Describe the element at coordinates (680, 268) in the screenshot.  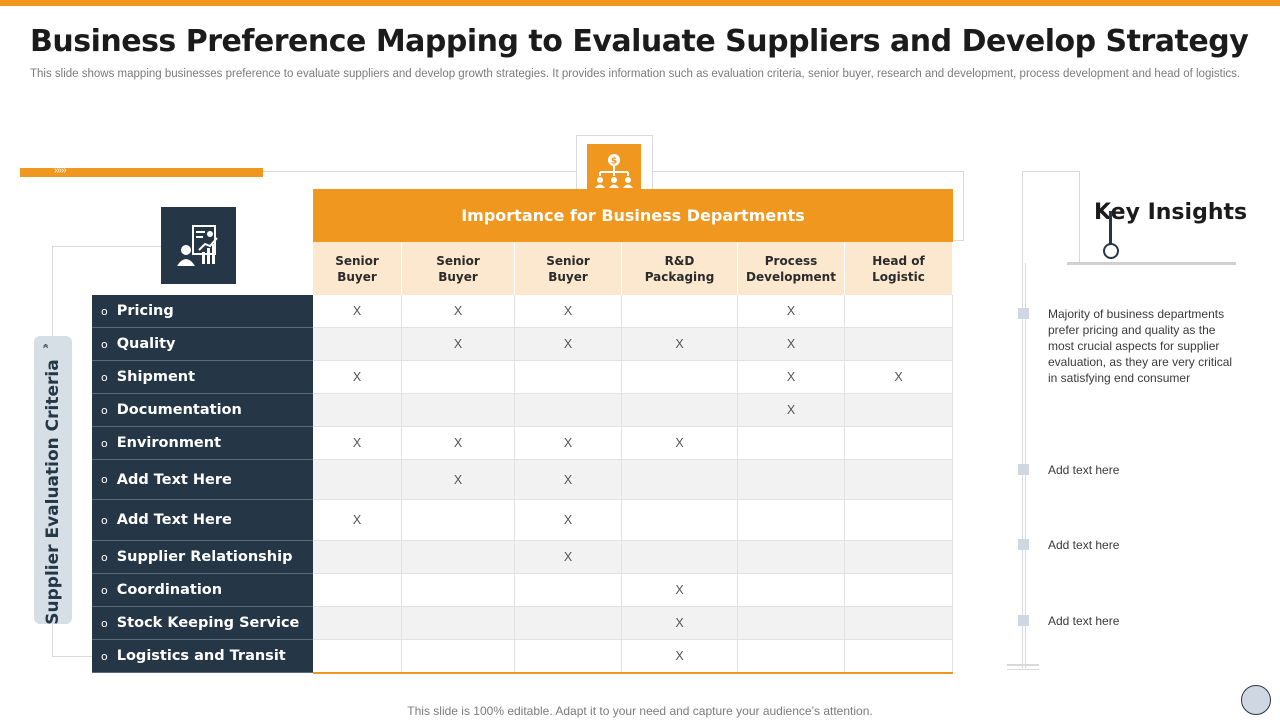
I see `column-header: R&D Packaging` at that location.